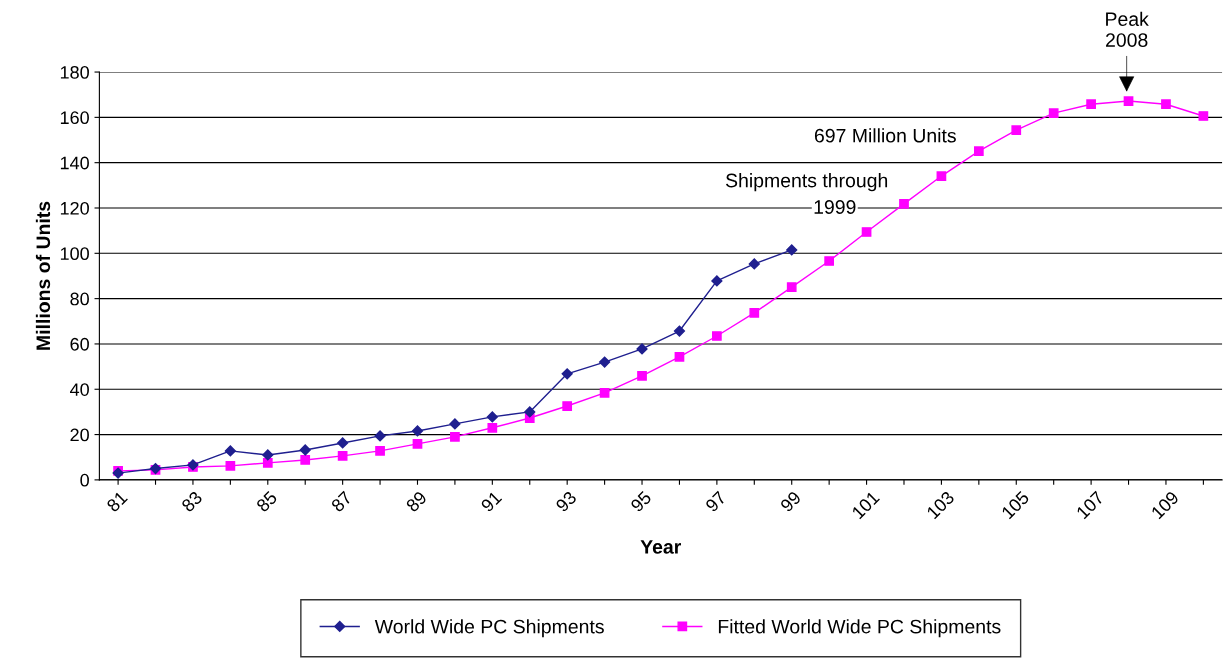  I want to click on x-tick-label: 95, so click(641, 501).